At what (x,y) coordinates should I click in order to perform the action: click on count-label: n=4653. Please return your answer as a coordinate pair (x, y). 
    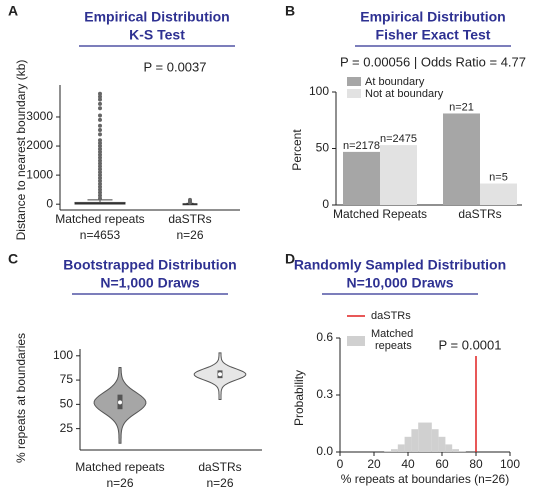
    Looking at the image, I should click on (100, 235).